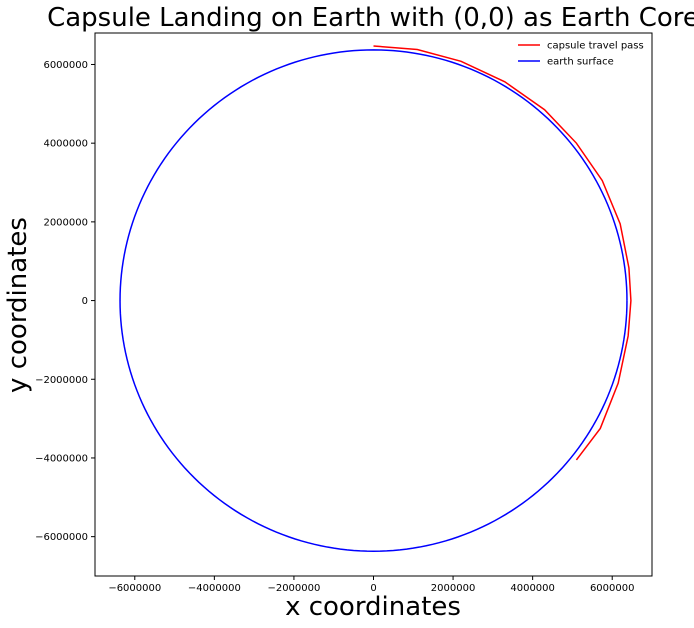  Describe the element at coordinates (373, 607) in the screenshot. I see `x-axis-label: x coordinates` at that location.